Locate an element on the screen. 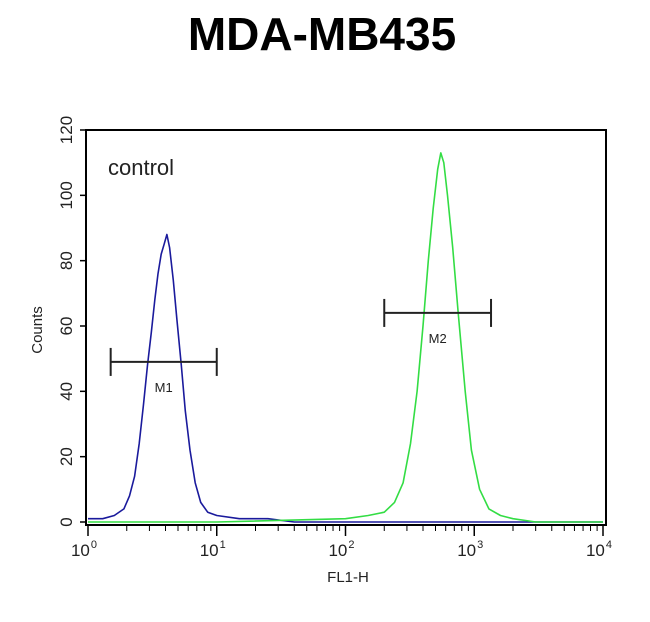 Image resolution: width=650 pixels, height=622 pixels. y-tick-label: 40 is located at coordinates (66, 391).